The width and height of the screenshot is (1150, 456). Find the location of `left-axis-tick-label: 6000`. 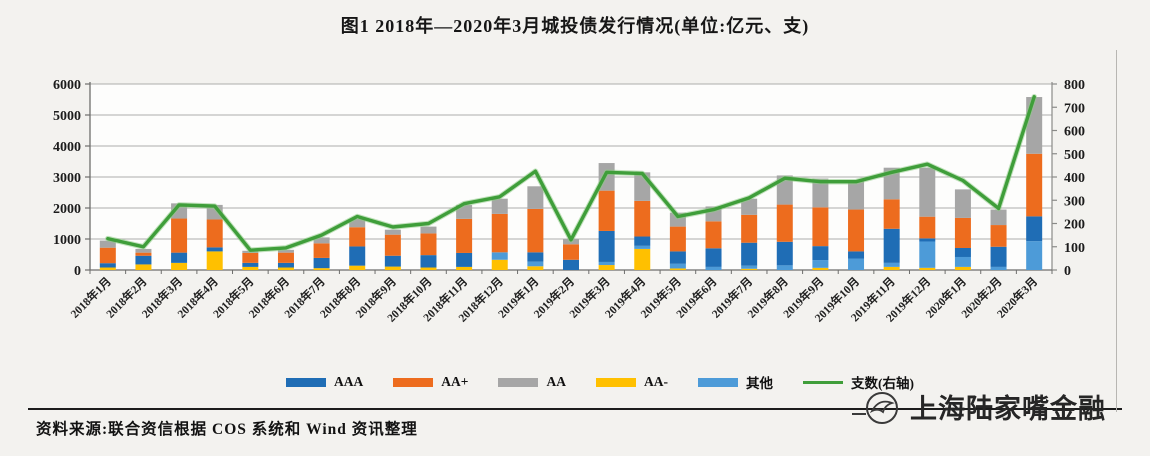

left-axis-tick-label: 6000 is located at coordinates (67, 85).